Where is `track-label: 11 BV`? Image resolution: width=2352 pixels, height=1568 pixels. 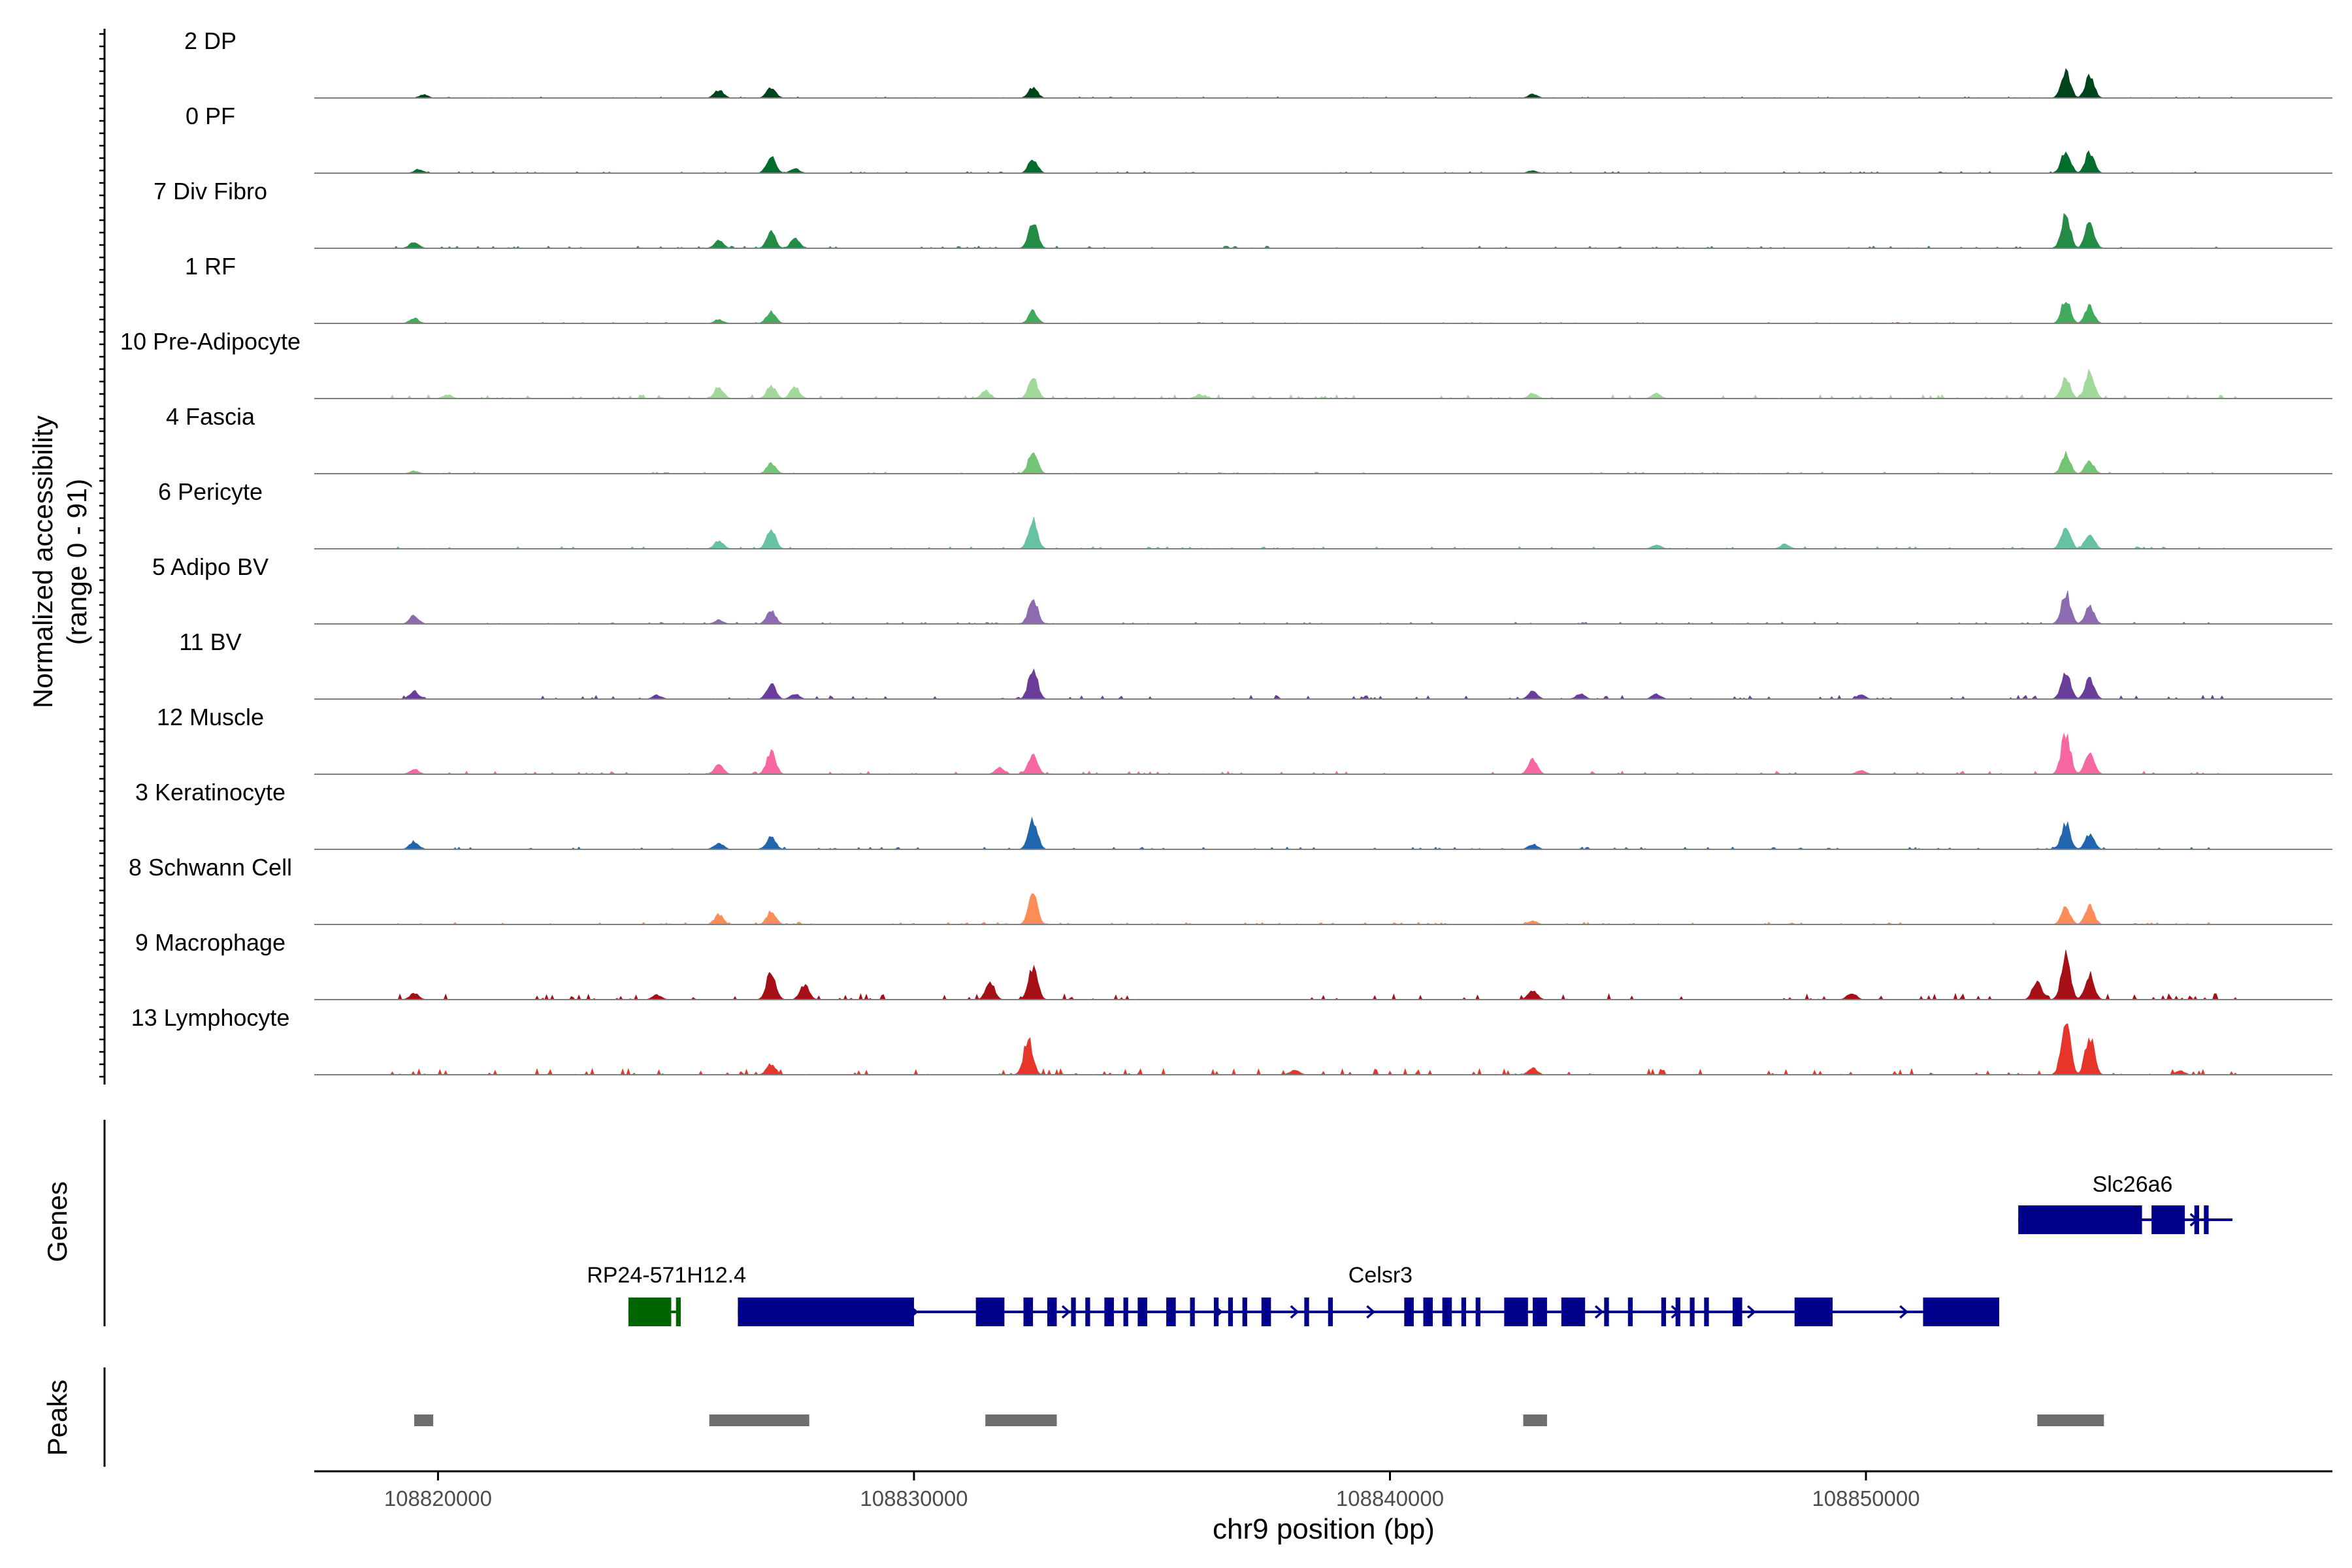
track-label: 11 BV is located at coordinates (210, 642).